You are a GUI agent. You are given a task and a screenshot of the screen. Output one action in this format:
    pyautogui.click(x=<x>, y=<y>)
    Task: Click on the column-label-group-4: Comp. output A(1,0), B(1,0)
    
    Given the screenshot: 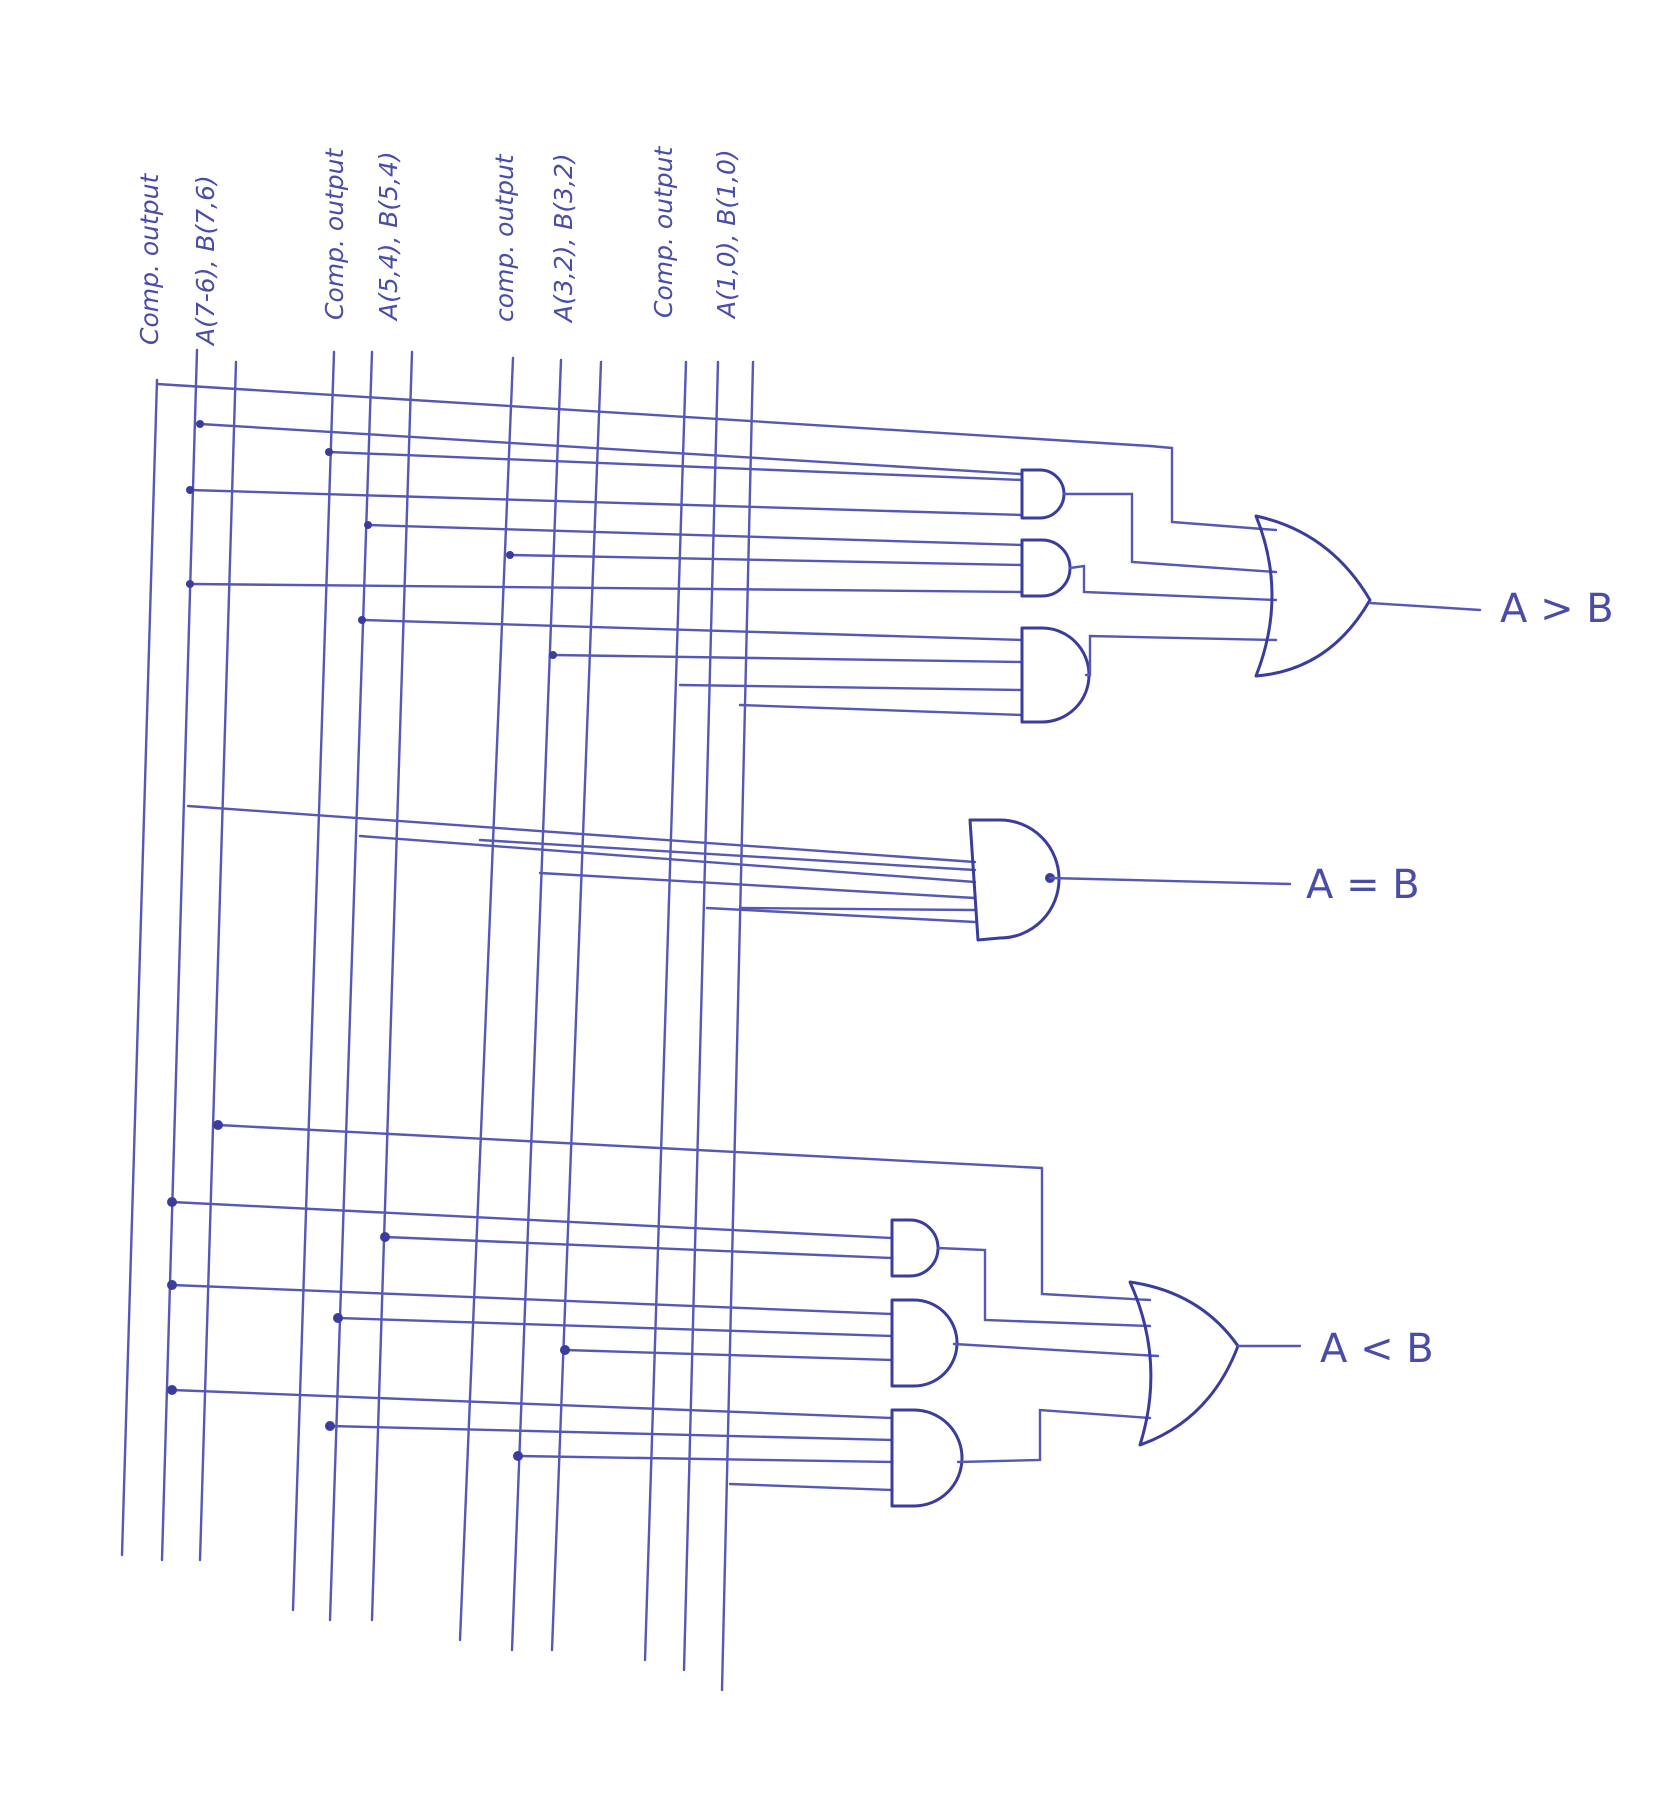 What is the action you would take?
    pyautogui.click(x=695, y=232)
    